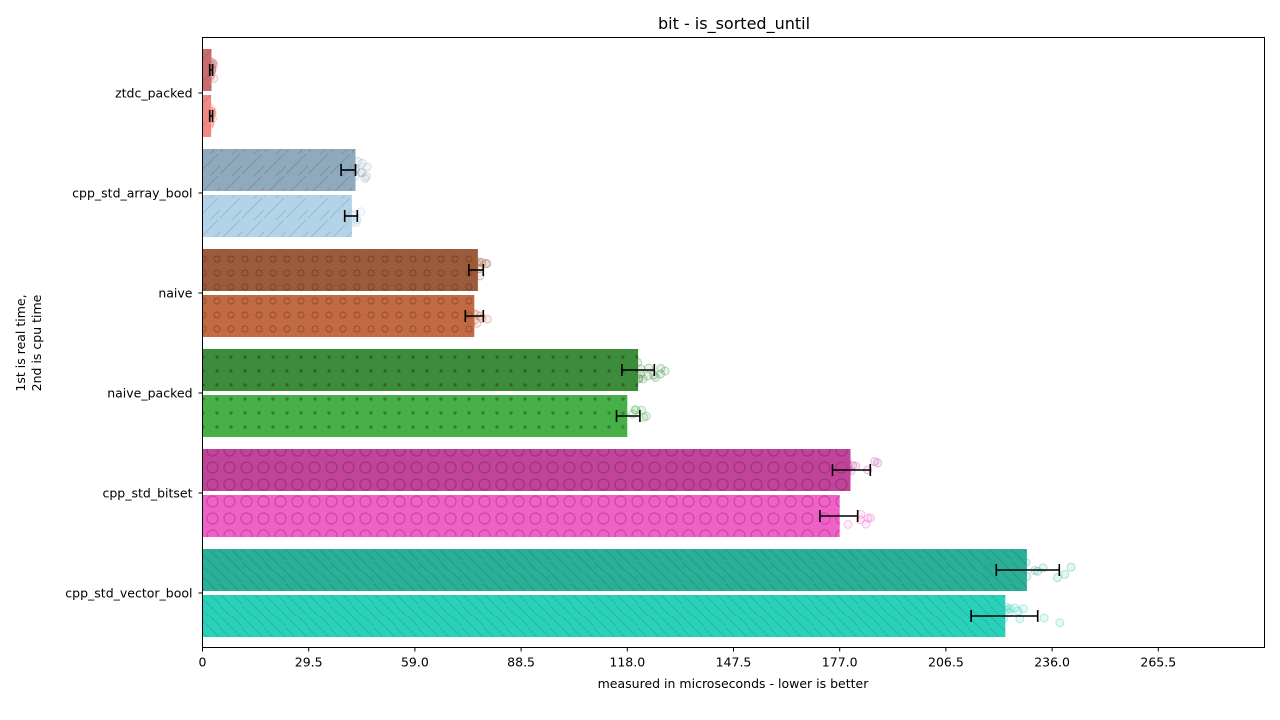  What do you see at coordinates (309, 662) in the screenshot?
I see `x-tick-label: 29.5` at bounding box center [309, 662].